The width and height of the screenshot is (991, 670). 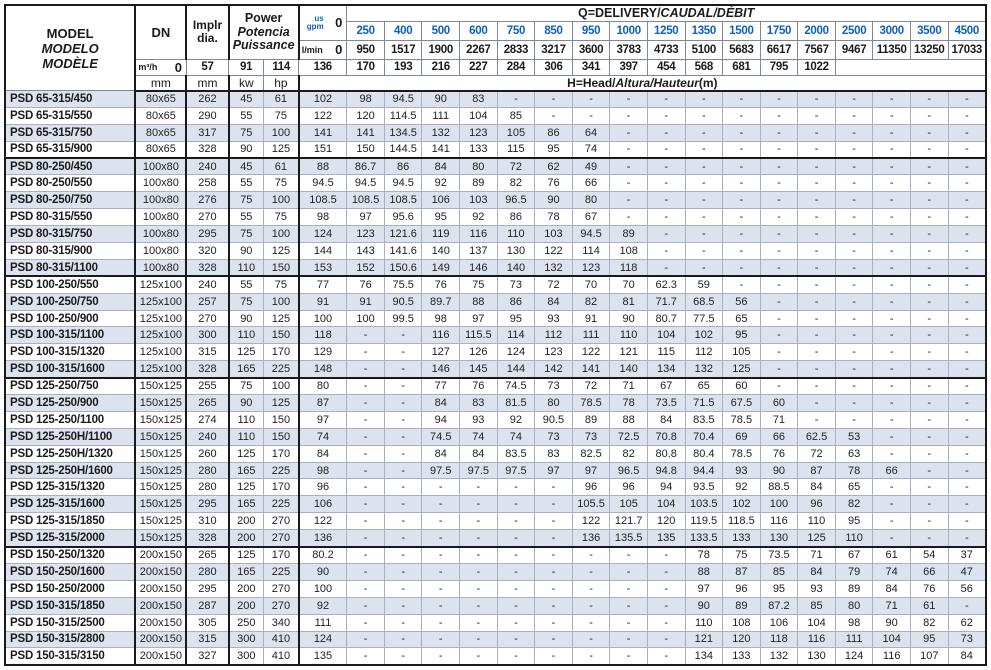 What do you see at coordinates (70, 538) in the screenshot?
I see `model-cell: PSD 125-315/2000` at bounding box center [70, 538].